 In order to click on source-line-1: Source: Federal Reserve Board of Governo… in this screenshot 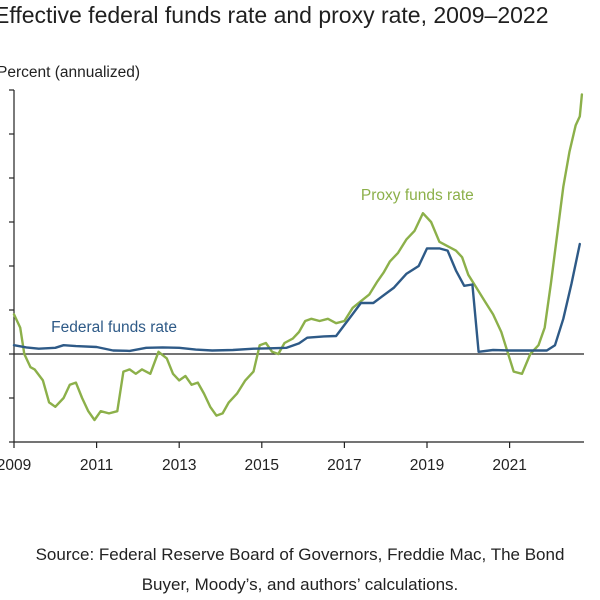, I will do `click(300, 554)`.